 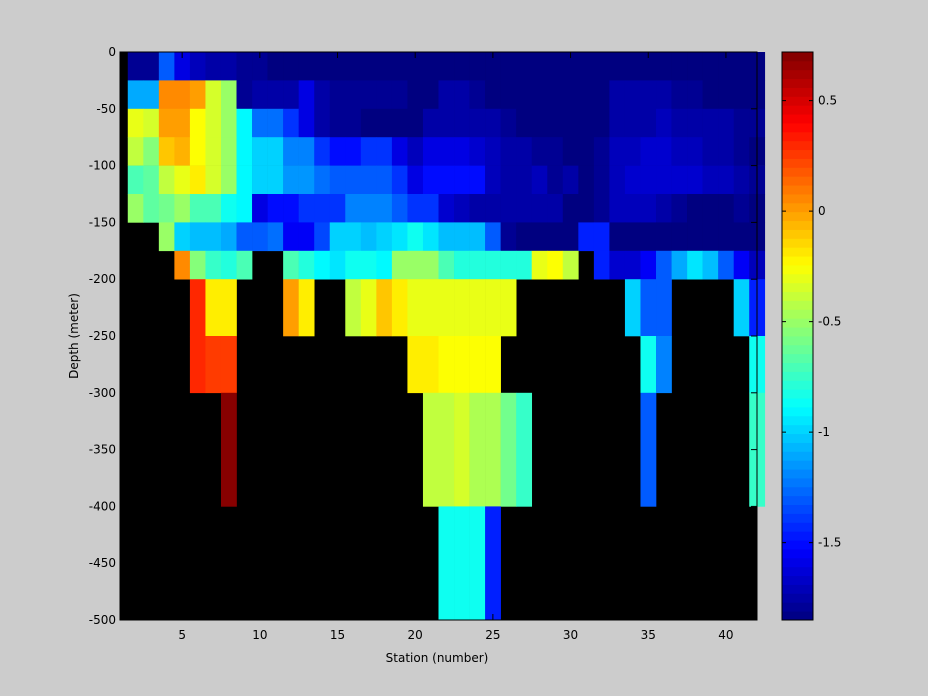 What do you see at coordinates (259, 635) in the screenshot?
I see `x-tick-label: 10` at bounding box center [259, 635].